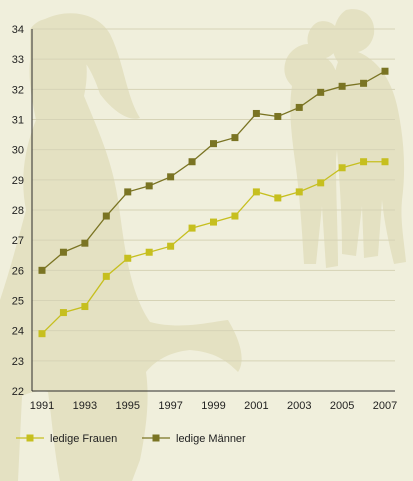  What do you see at coordinates (18, 332) in the screenshot?
I see `y-tick-label: 24` at bounding box center [18, 332].